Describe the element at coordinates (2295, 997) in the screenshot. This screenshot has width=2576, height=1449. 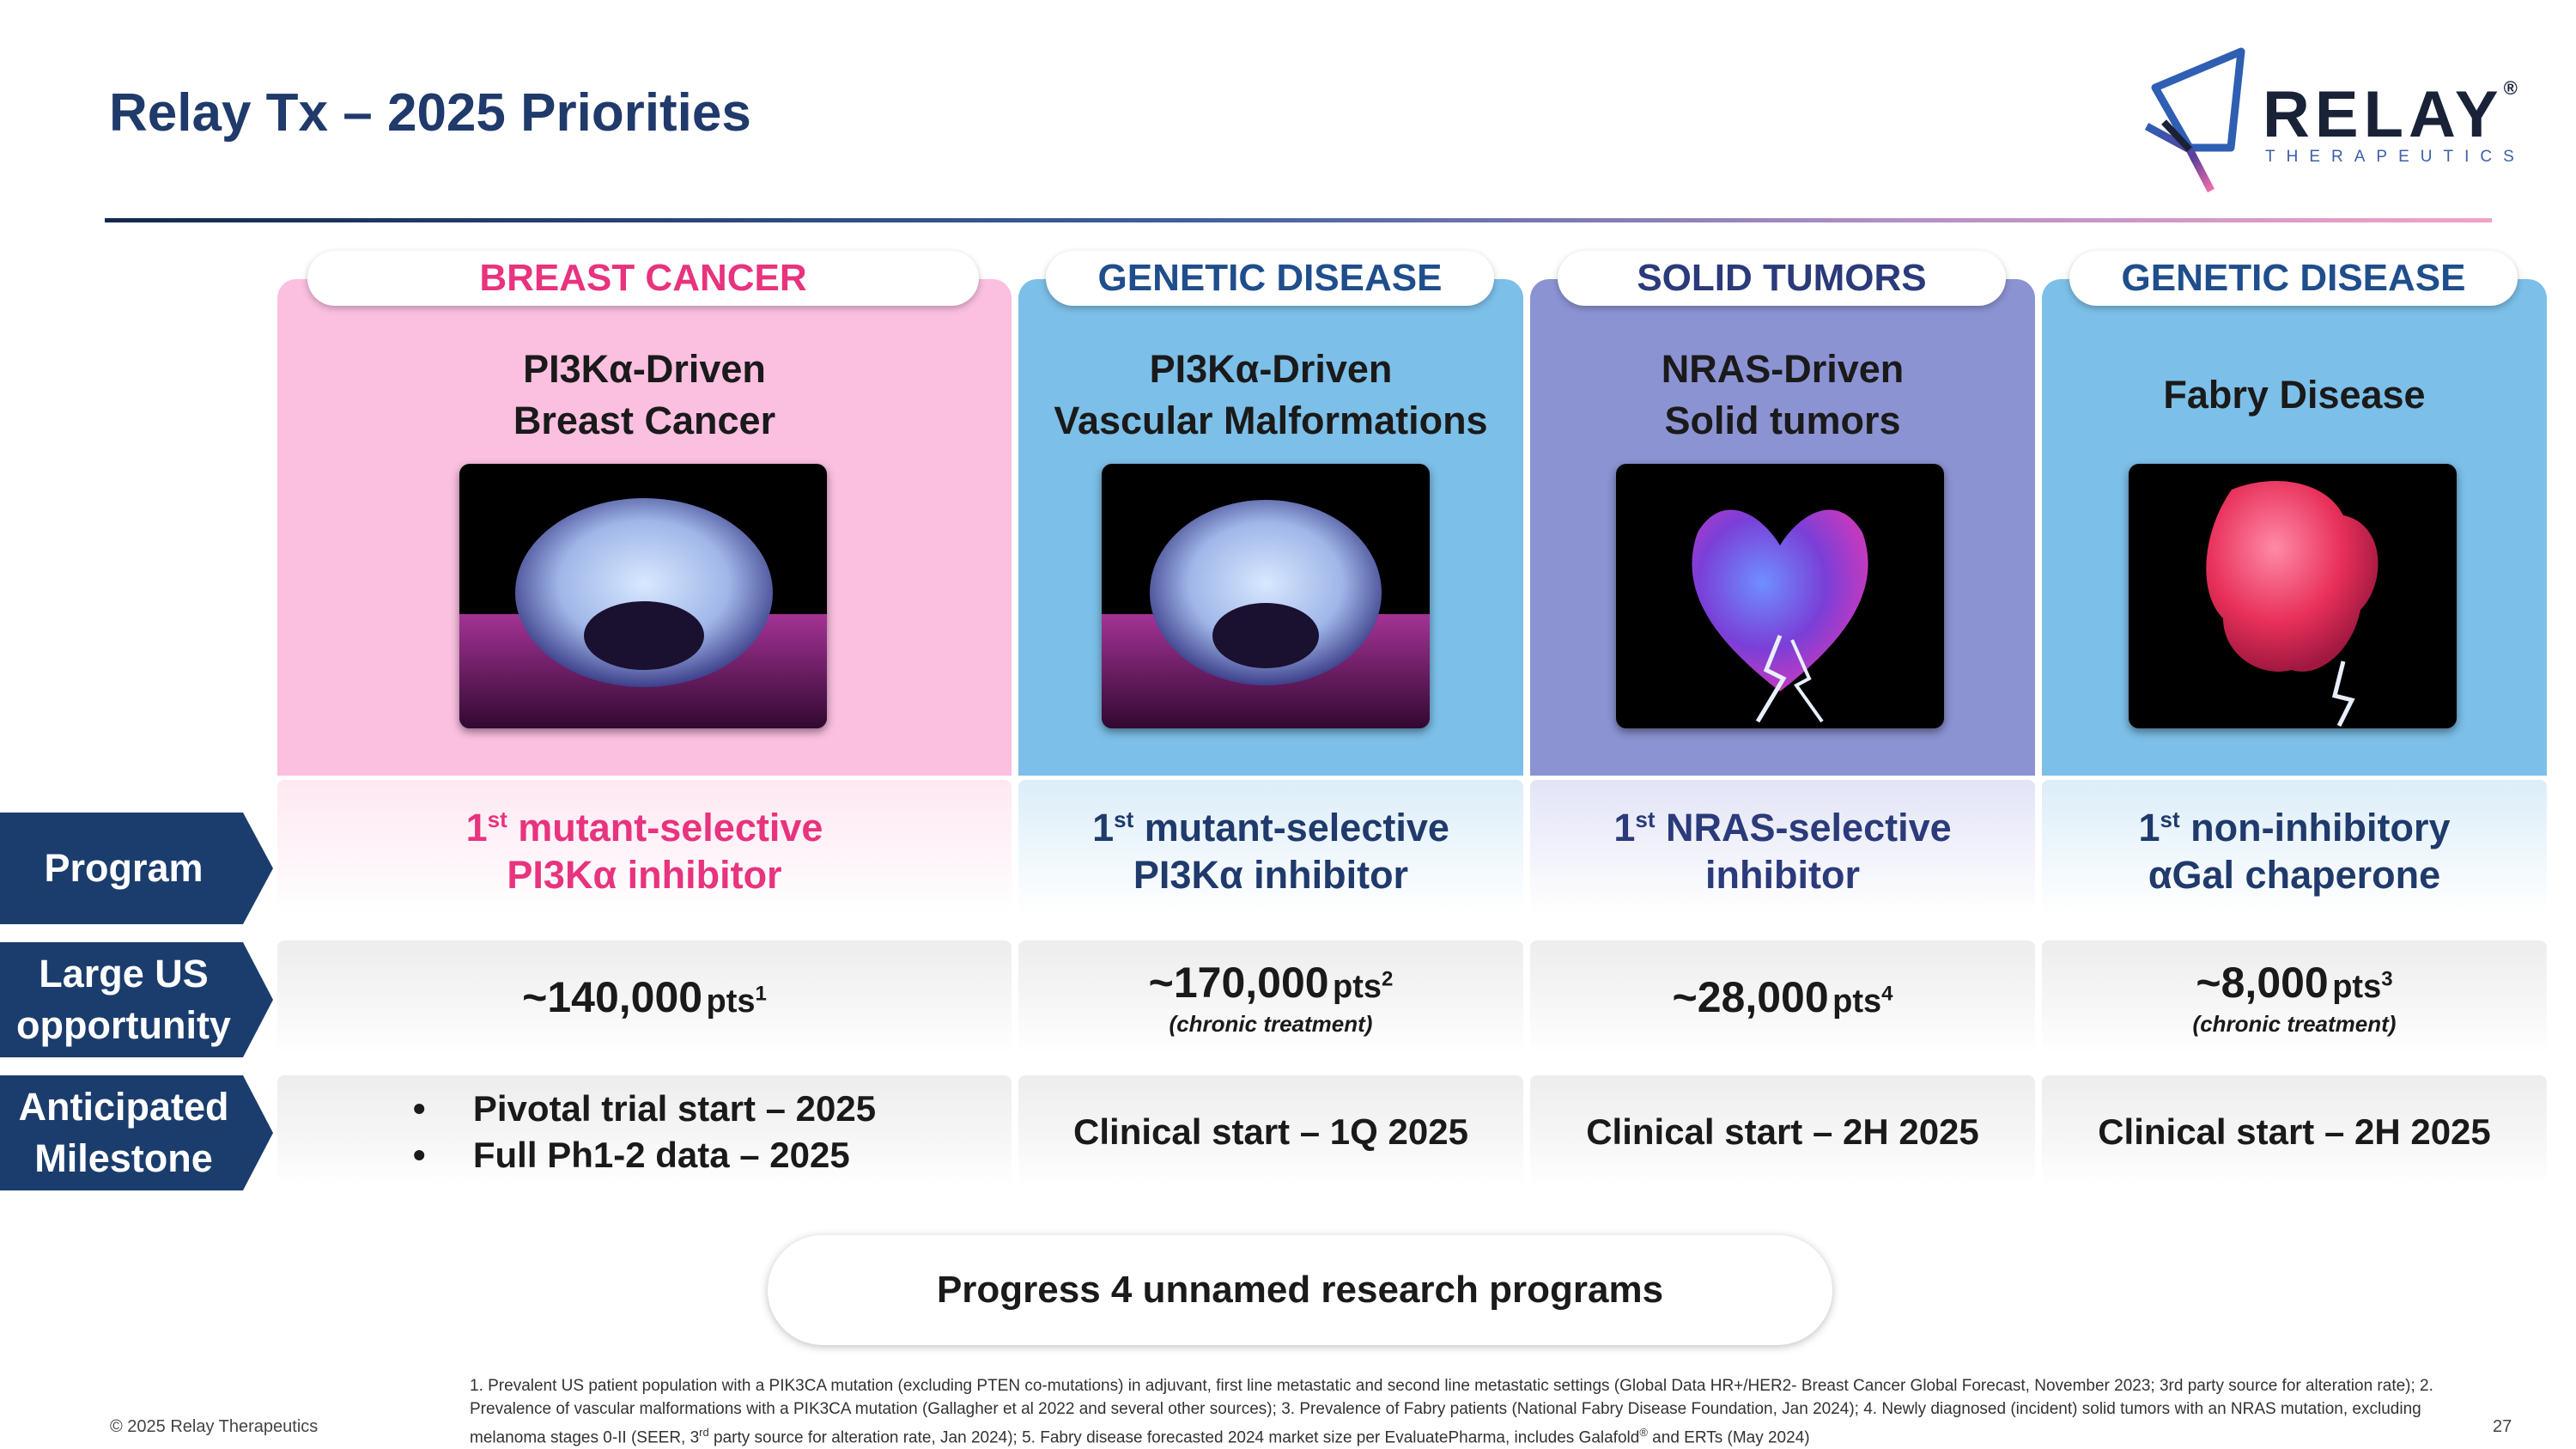
I see `opportunity-fabry: ~8,000 pts3 (chronic treatment)` at that location.